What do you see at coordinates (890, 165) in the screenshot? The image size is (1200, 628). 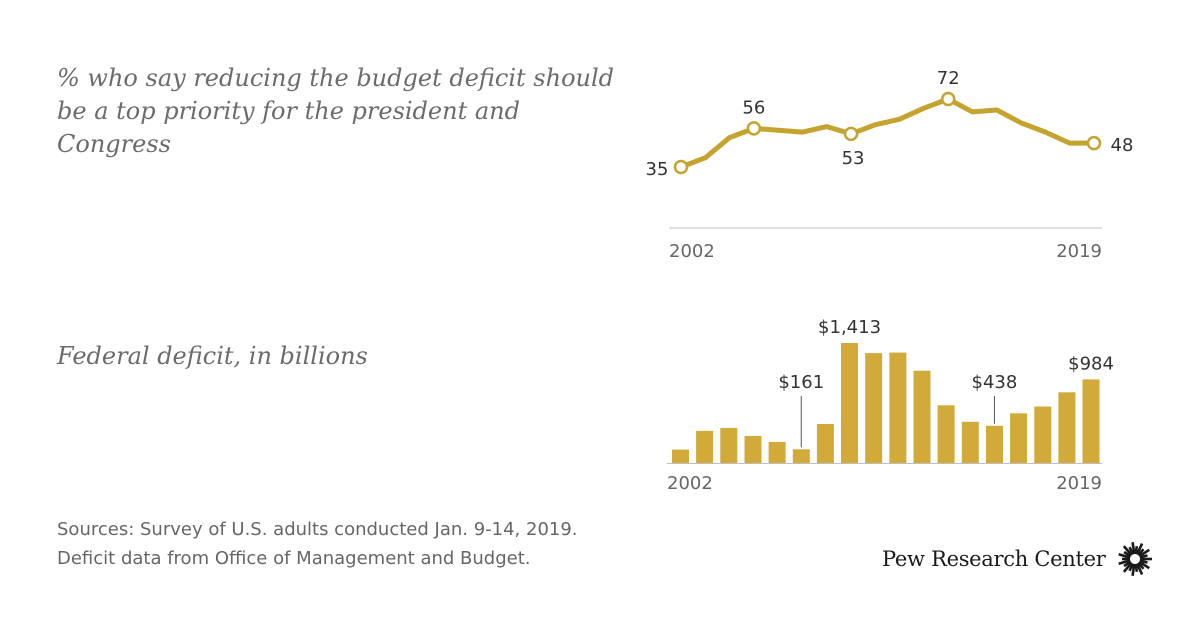 I see `priority-line-chart: 35 56 53 72 48 2002 2019` at bounding box center [890, 165].